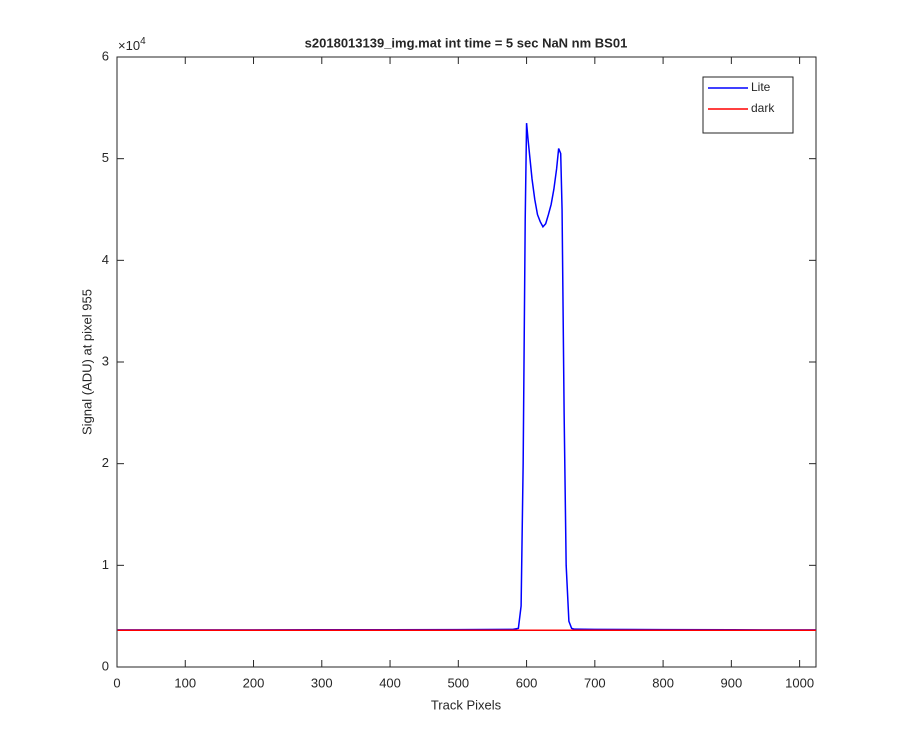 This screenshot has width=900, height=750. What do you see at coordinates (527, 682) in the screenshot?
I see `x-tick-label: 600` at bounding box center [527, 682].